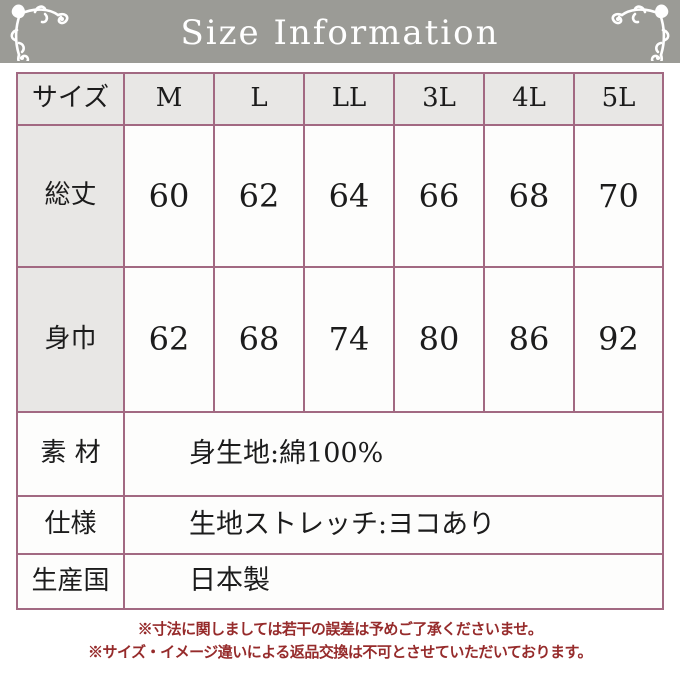 Image resolution: width=680 pixels, height=680 pixels. I want to click on page-title: Size Information, so click(340, 32).